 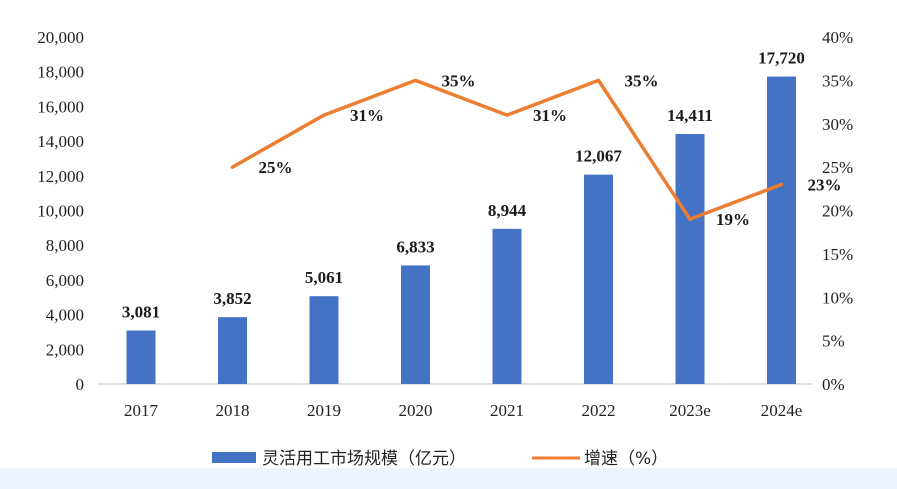 I want to click on right-tick-label: 25%, so click(x=837, y=167).